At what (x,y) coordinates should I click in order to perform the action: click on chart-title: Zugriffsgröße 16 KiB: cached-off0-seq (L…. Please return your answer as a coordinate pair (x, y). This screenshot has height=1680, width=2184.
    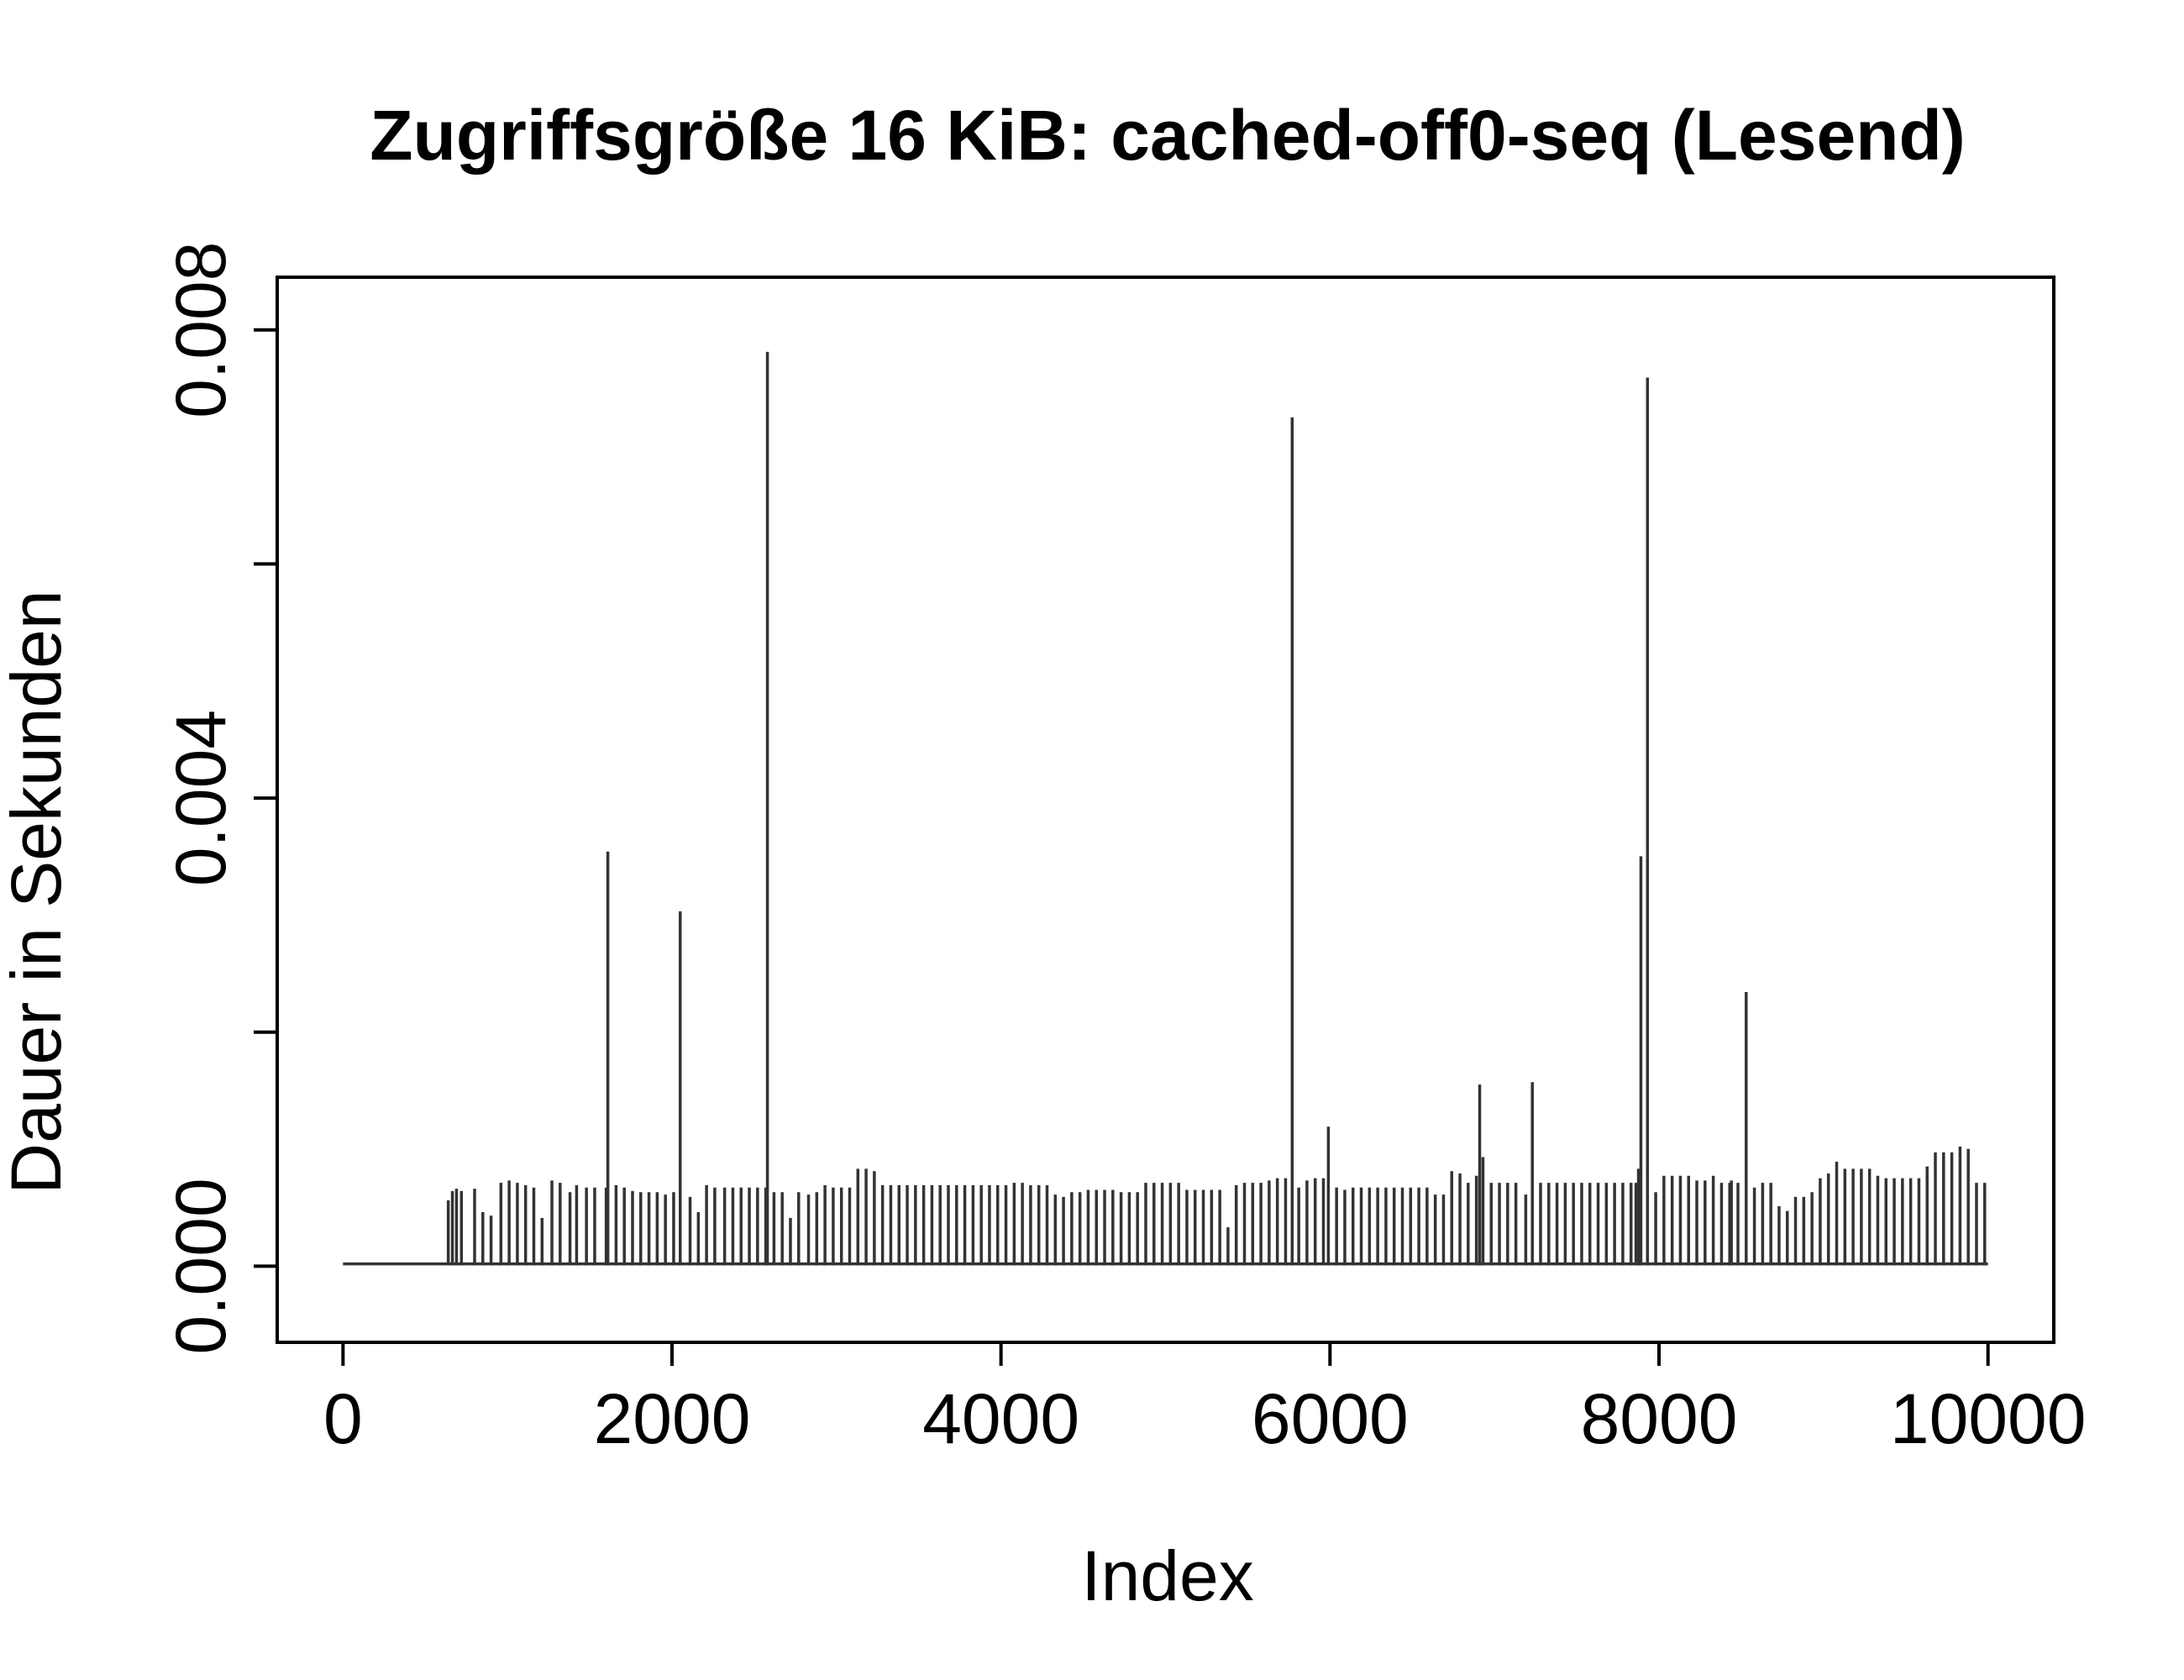
    Looking at the image, I should click on (1168, 135).